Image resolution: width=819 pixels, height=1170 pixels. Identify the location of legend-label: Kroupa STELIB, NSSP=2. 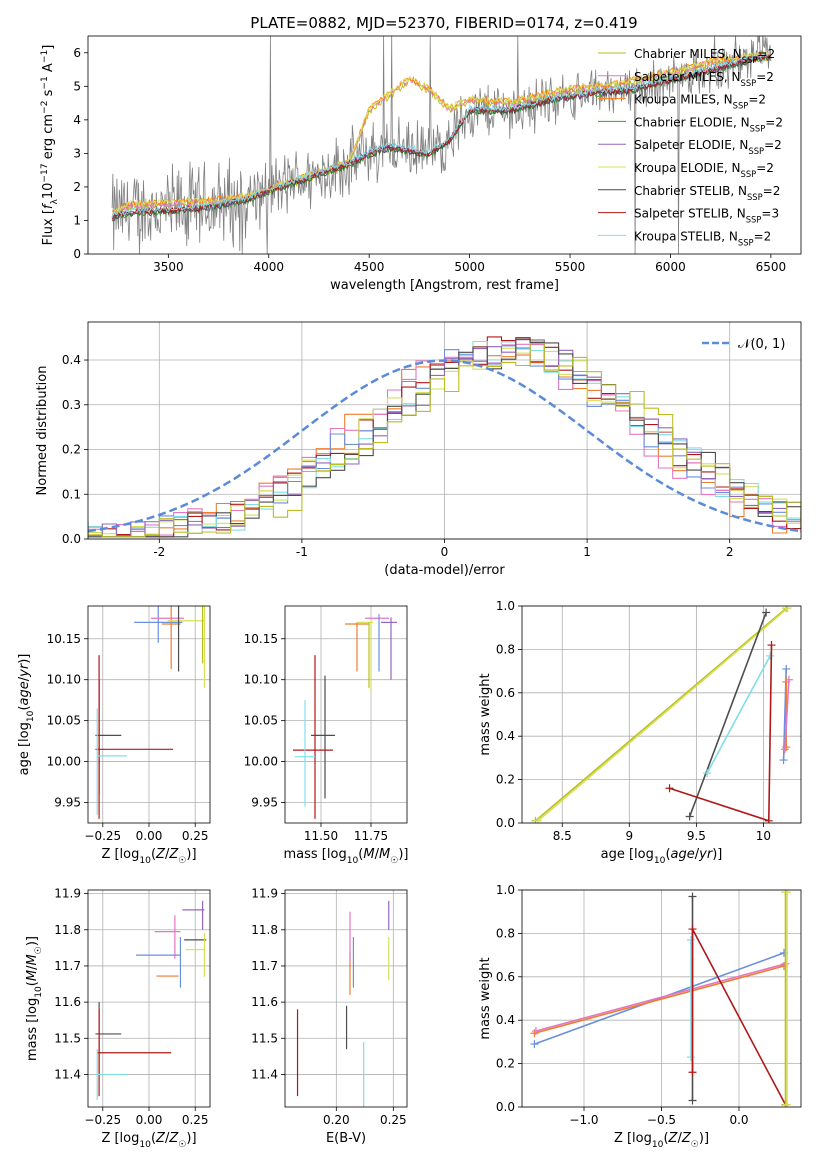
(702, 238).